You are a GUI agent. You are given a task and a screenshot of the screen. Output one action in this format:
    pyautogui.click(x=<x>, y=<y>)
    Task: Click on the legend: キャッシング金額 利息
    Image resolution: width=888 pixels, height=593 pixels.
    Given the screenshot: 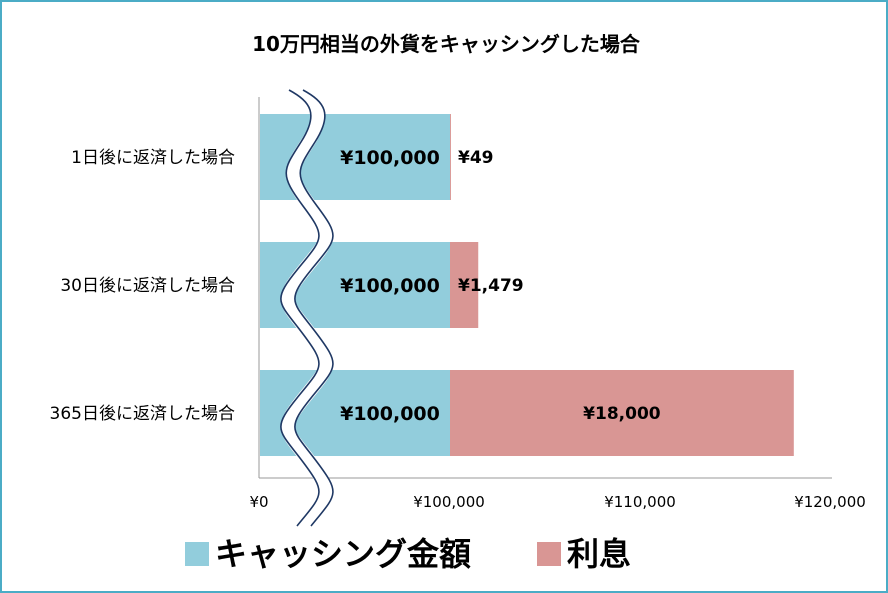 What is the action you would take?
    pyautogui.click(x=408, y=554)
    